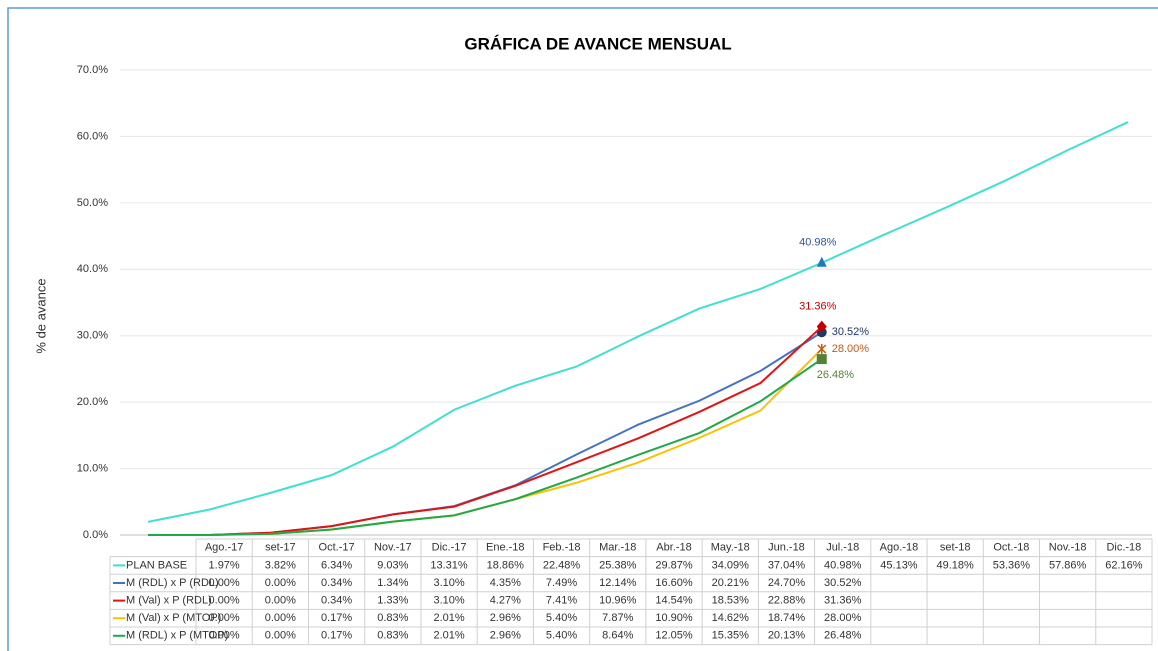 The image size is (1158, 651). What do you see at coordinates (1123, 548) in the screenshot?
I see `x-tick-label: Dic.-18` at bounding box center [1123, 548].